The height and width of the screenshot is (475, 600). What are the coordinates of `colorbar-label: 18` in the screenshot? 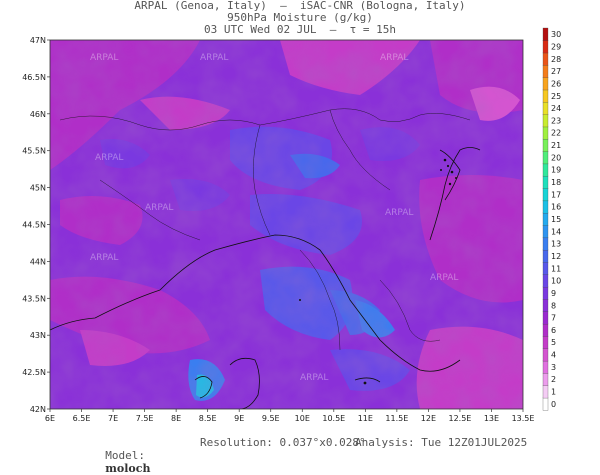 It's located at (556, 182).